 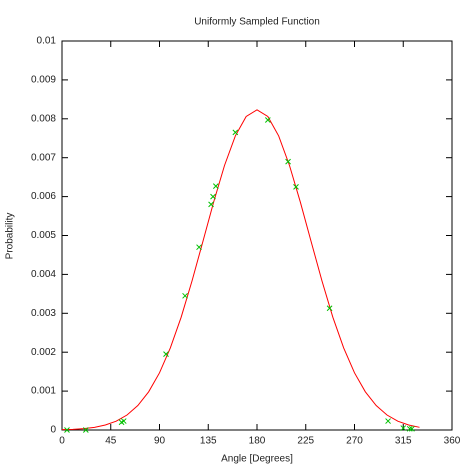 What do you see at coordinates (43, 118) in the screenshot?
I see `y-tick-label: 0.008` at bounding box center [43, 118].